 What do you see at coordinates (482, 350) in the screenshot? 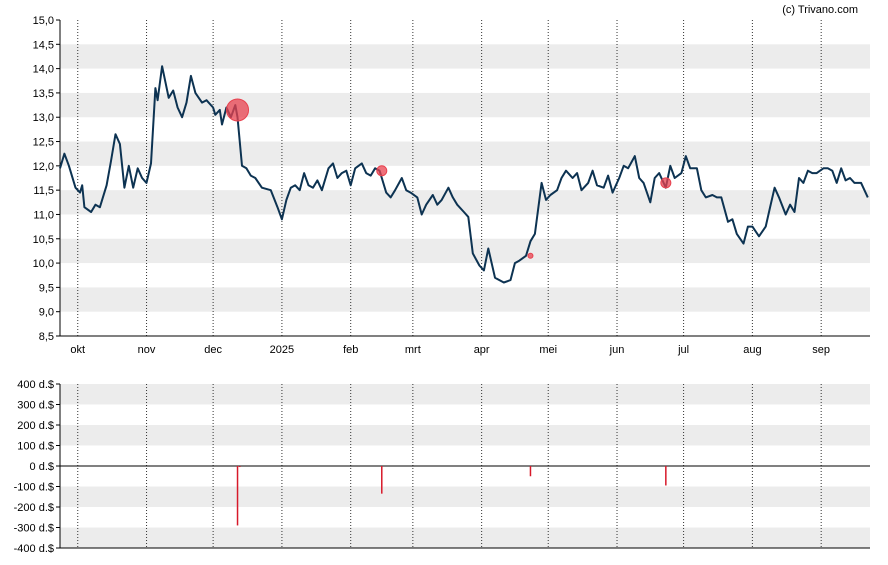
I see `x-tick-label: apr` at bounding box center [482, 350].